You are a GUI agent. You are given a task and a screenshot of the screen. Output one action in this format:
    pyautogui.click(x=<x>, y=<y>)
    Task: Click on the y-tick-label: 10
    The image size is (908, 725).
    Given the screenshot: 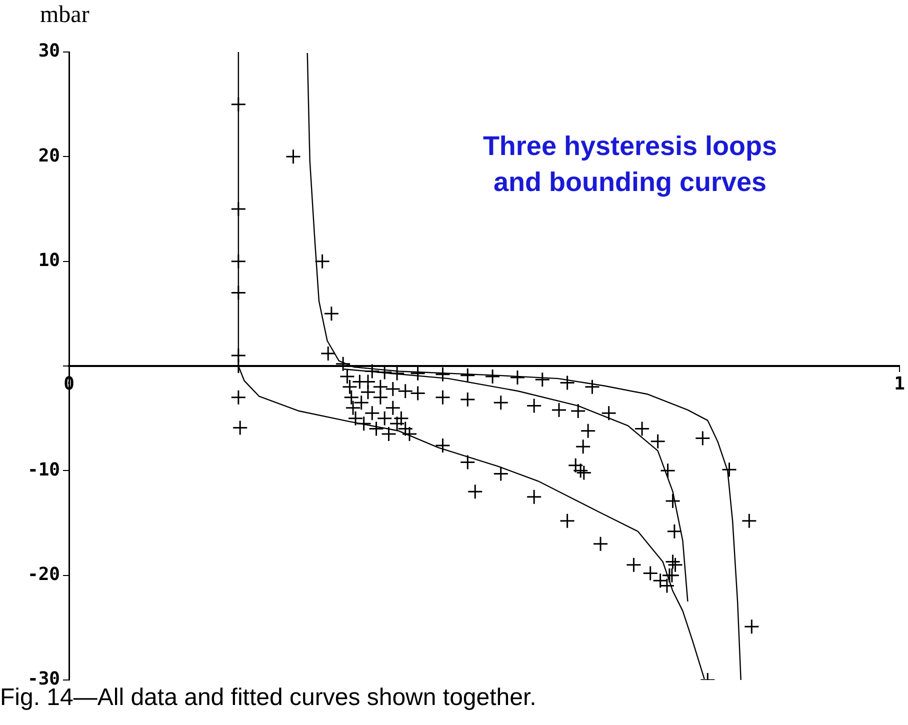 What is the action you would take?
    pyautogui.click(x=49, y=261)
    